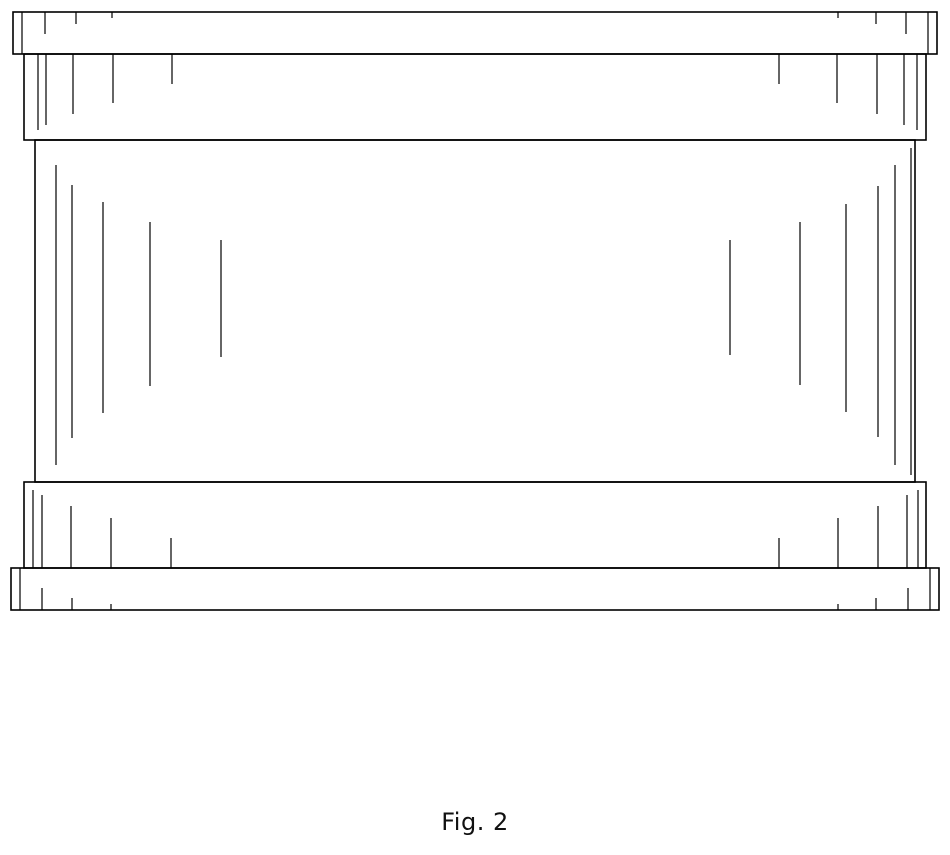  Describe the element at coordinates (475, 822) in the screenshot. I see `figure-label: Fig. 2` at that location.